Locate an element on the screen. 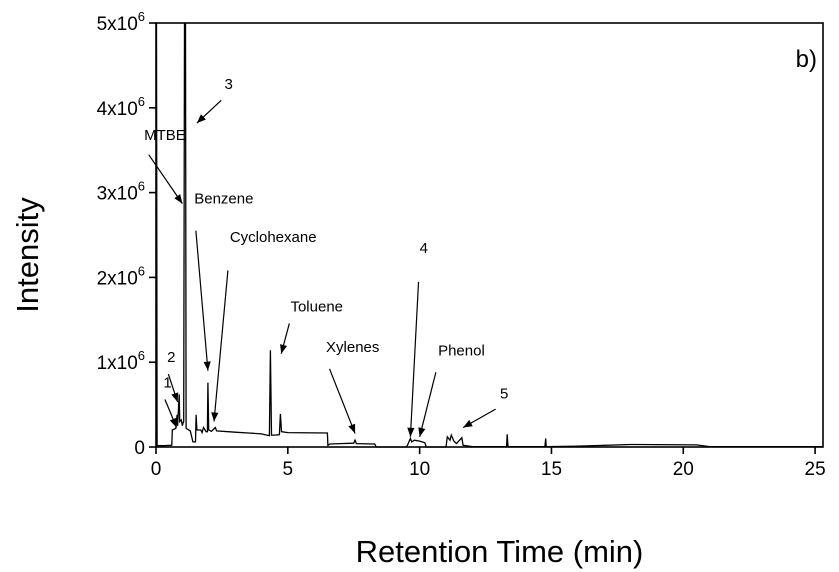 The image size is (839, 572). x-tick-label: 15 is located at coordinates (551, 469).